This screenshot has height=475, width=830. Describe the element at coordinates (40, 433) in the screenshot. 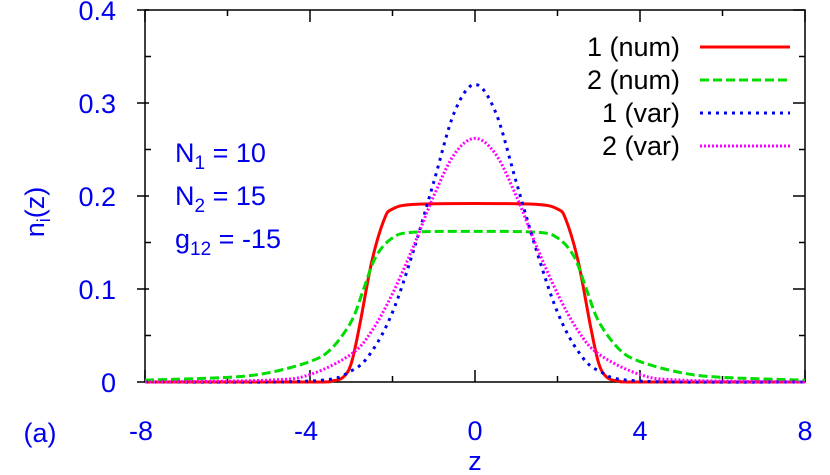

I see `panel-label: (a)` at that location.